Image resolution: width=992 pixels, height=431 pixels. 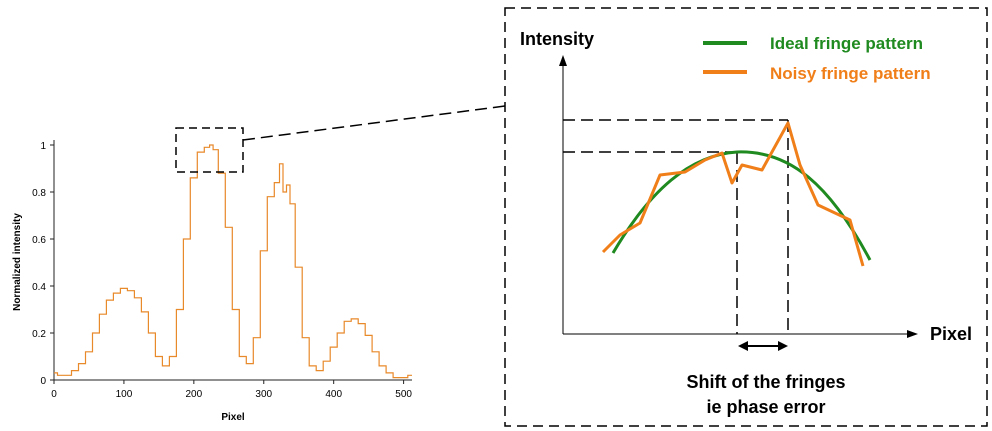 What do you see at coordinates (43, 146) in the screenshot?
I see `y-tick-label: 1` at bounding box center [43, 146].